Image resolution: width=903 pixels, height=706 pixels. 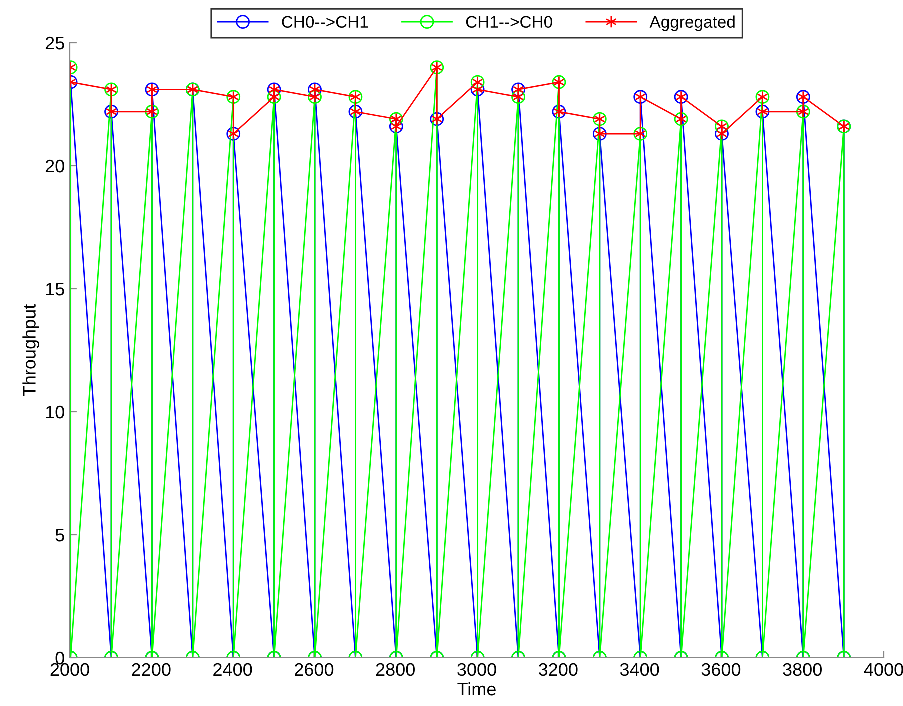 I want to click on x-tick-label: 3800, so click(x=802, y=669).